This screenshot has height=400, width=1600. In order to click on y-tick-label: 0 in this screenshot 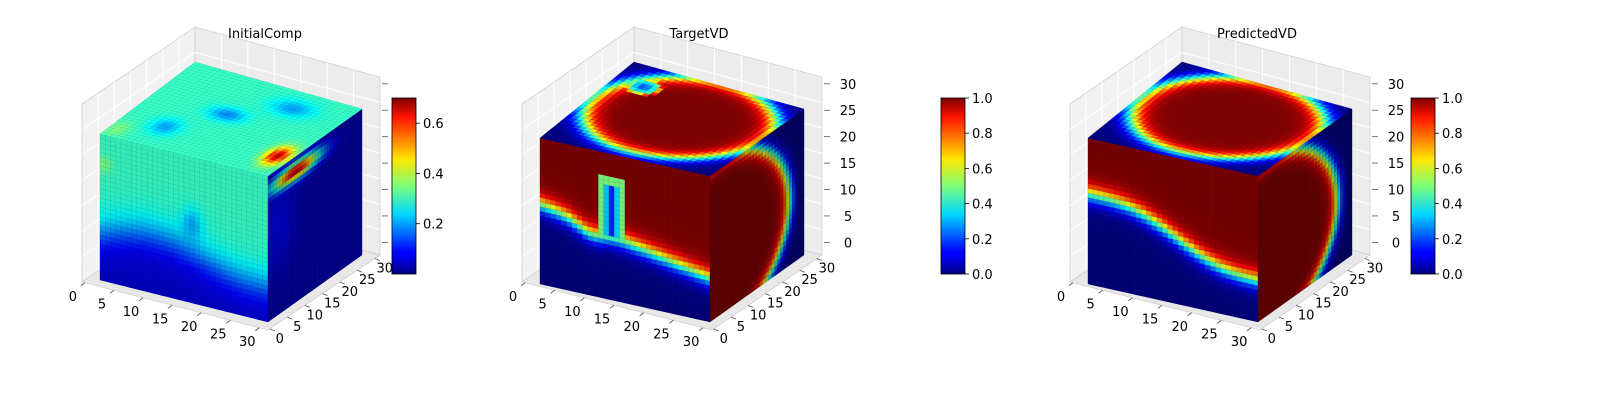, I will do `click(280, 339)`.